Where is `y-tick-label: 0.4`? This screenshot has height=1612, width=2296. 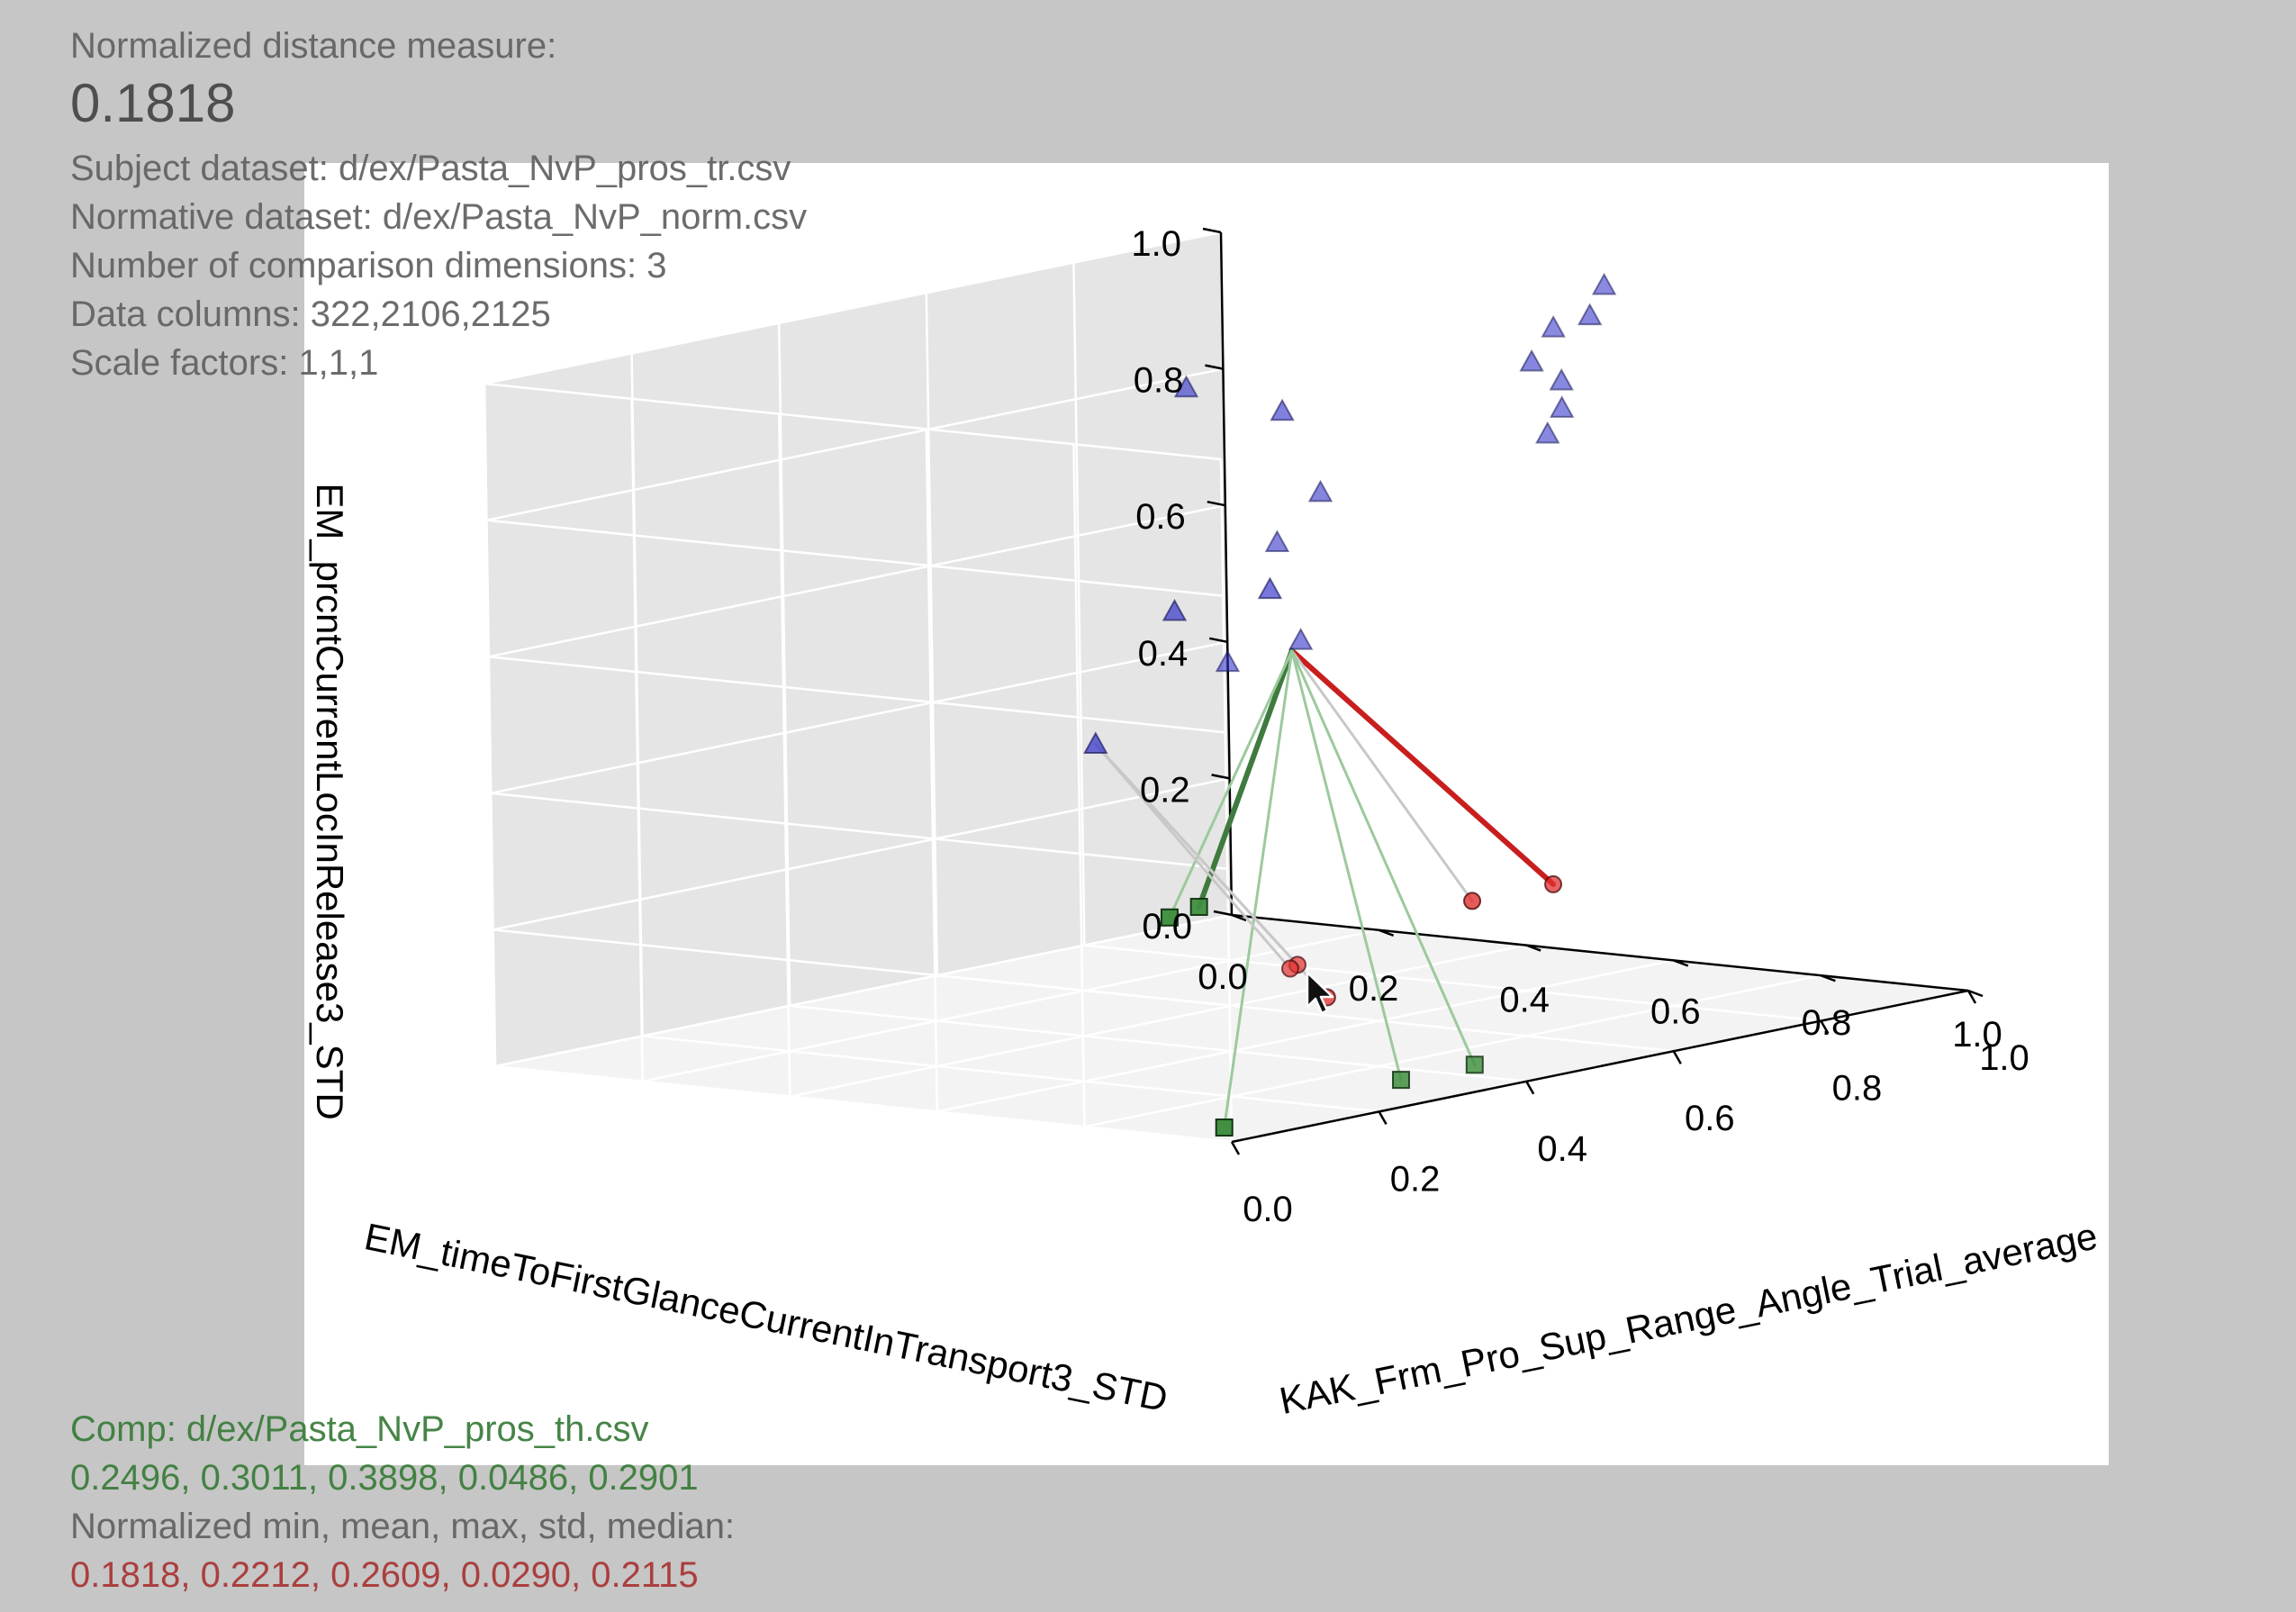
y-tick-label: 0.4 is located at coordinates (1562, 1149).